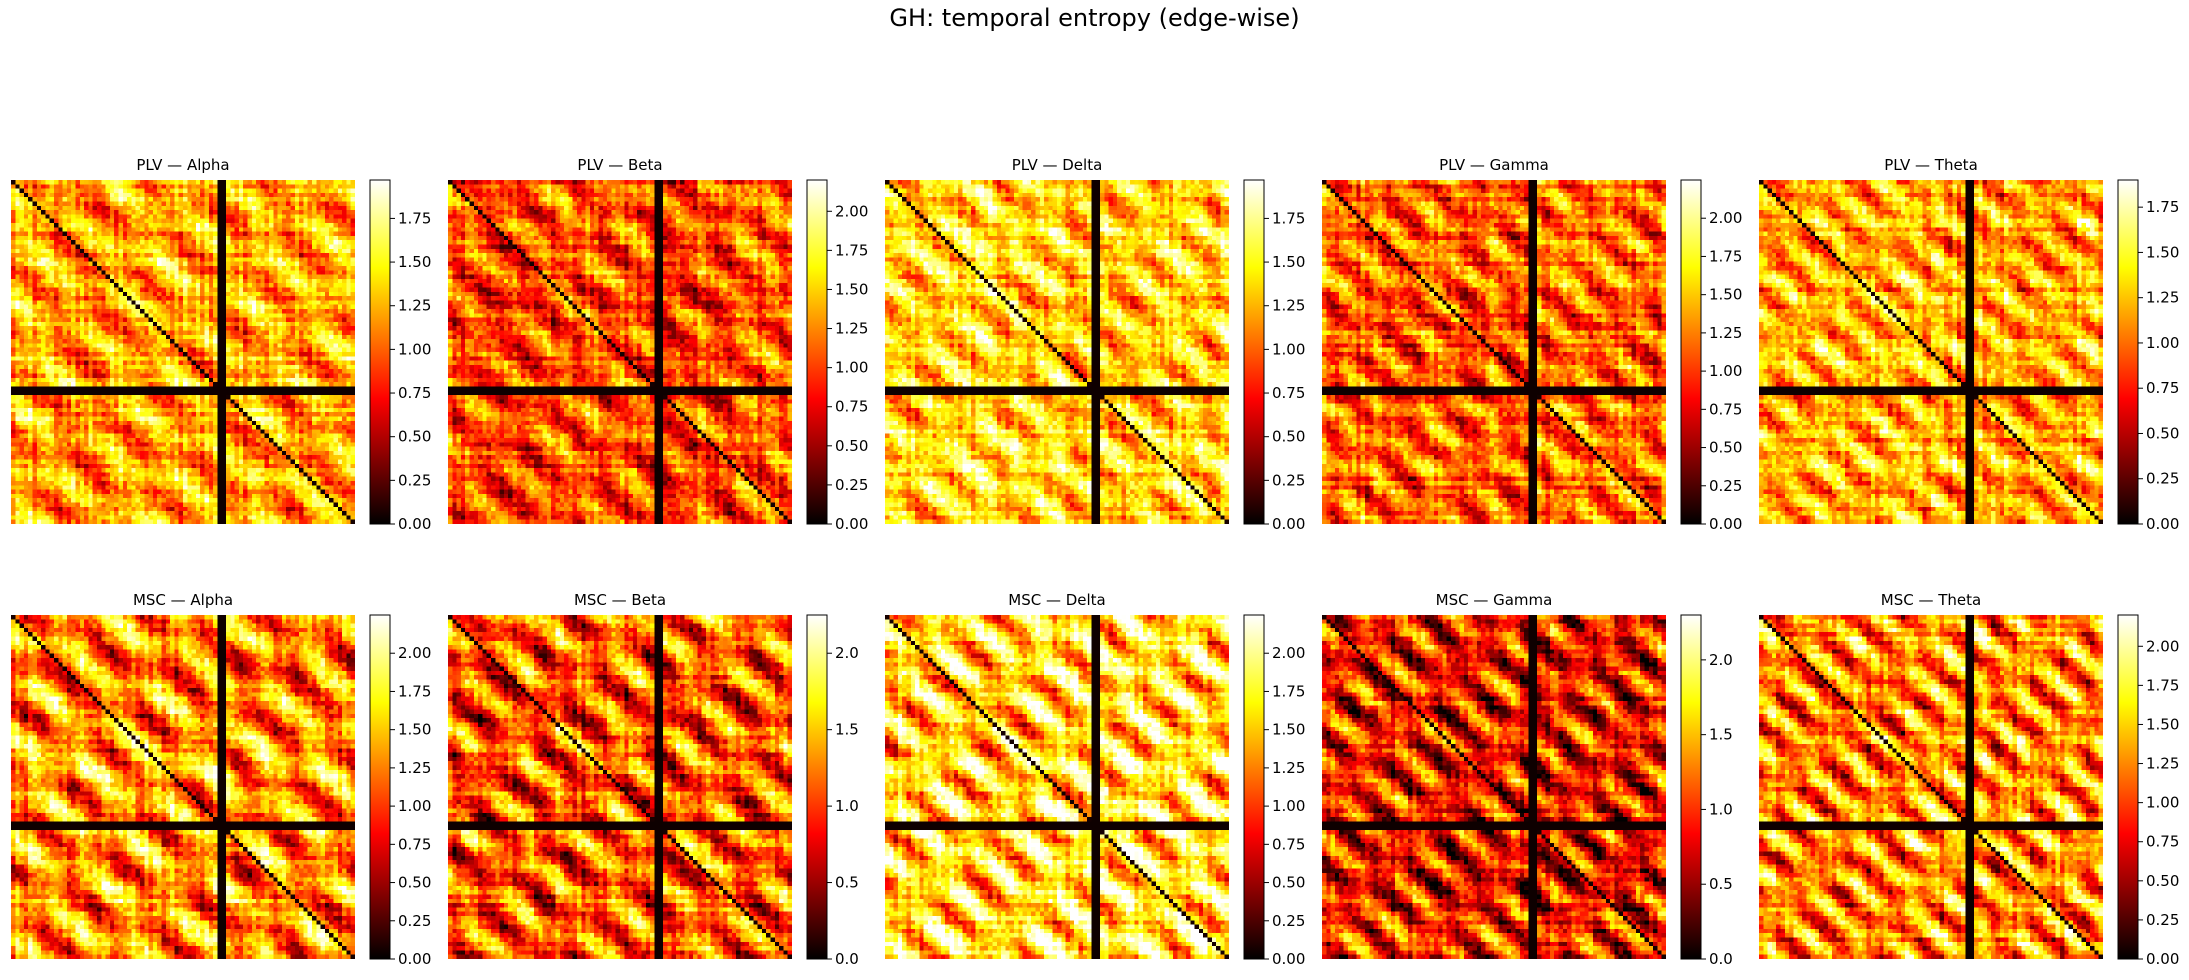 This screenshot has width=2189, height=980. Describe the element at coordinates (1494, 165) in the screenshot. I see `panel-title: PLV — Gamma` at that location.